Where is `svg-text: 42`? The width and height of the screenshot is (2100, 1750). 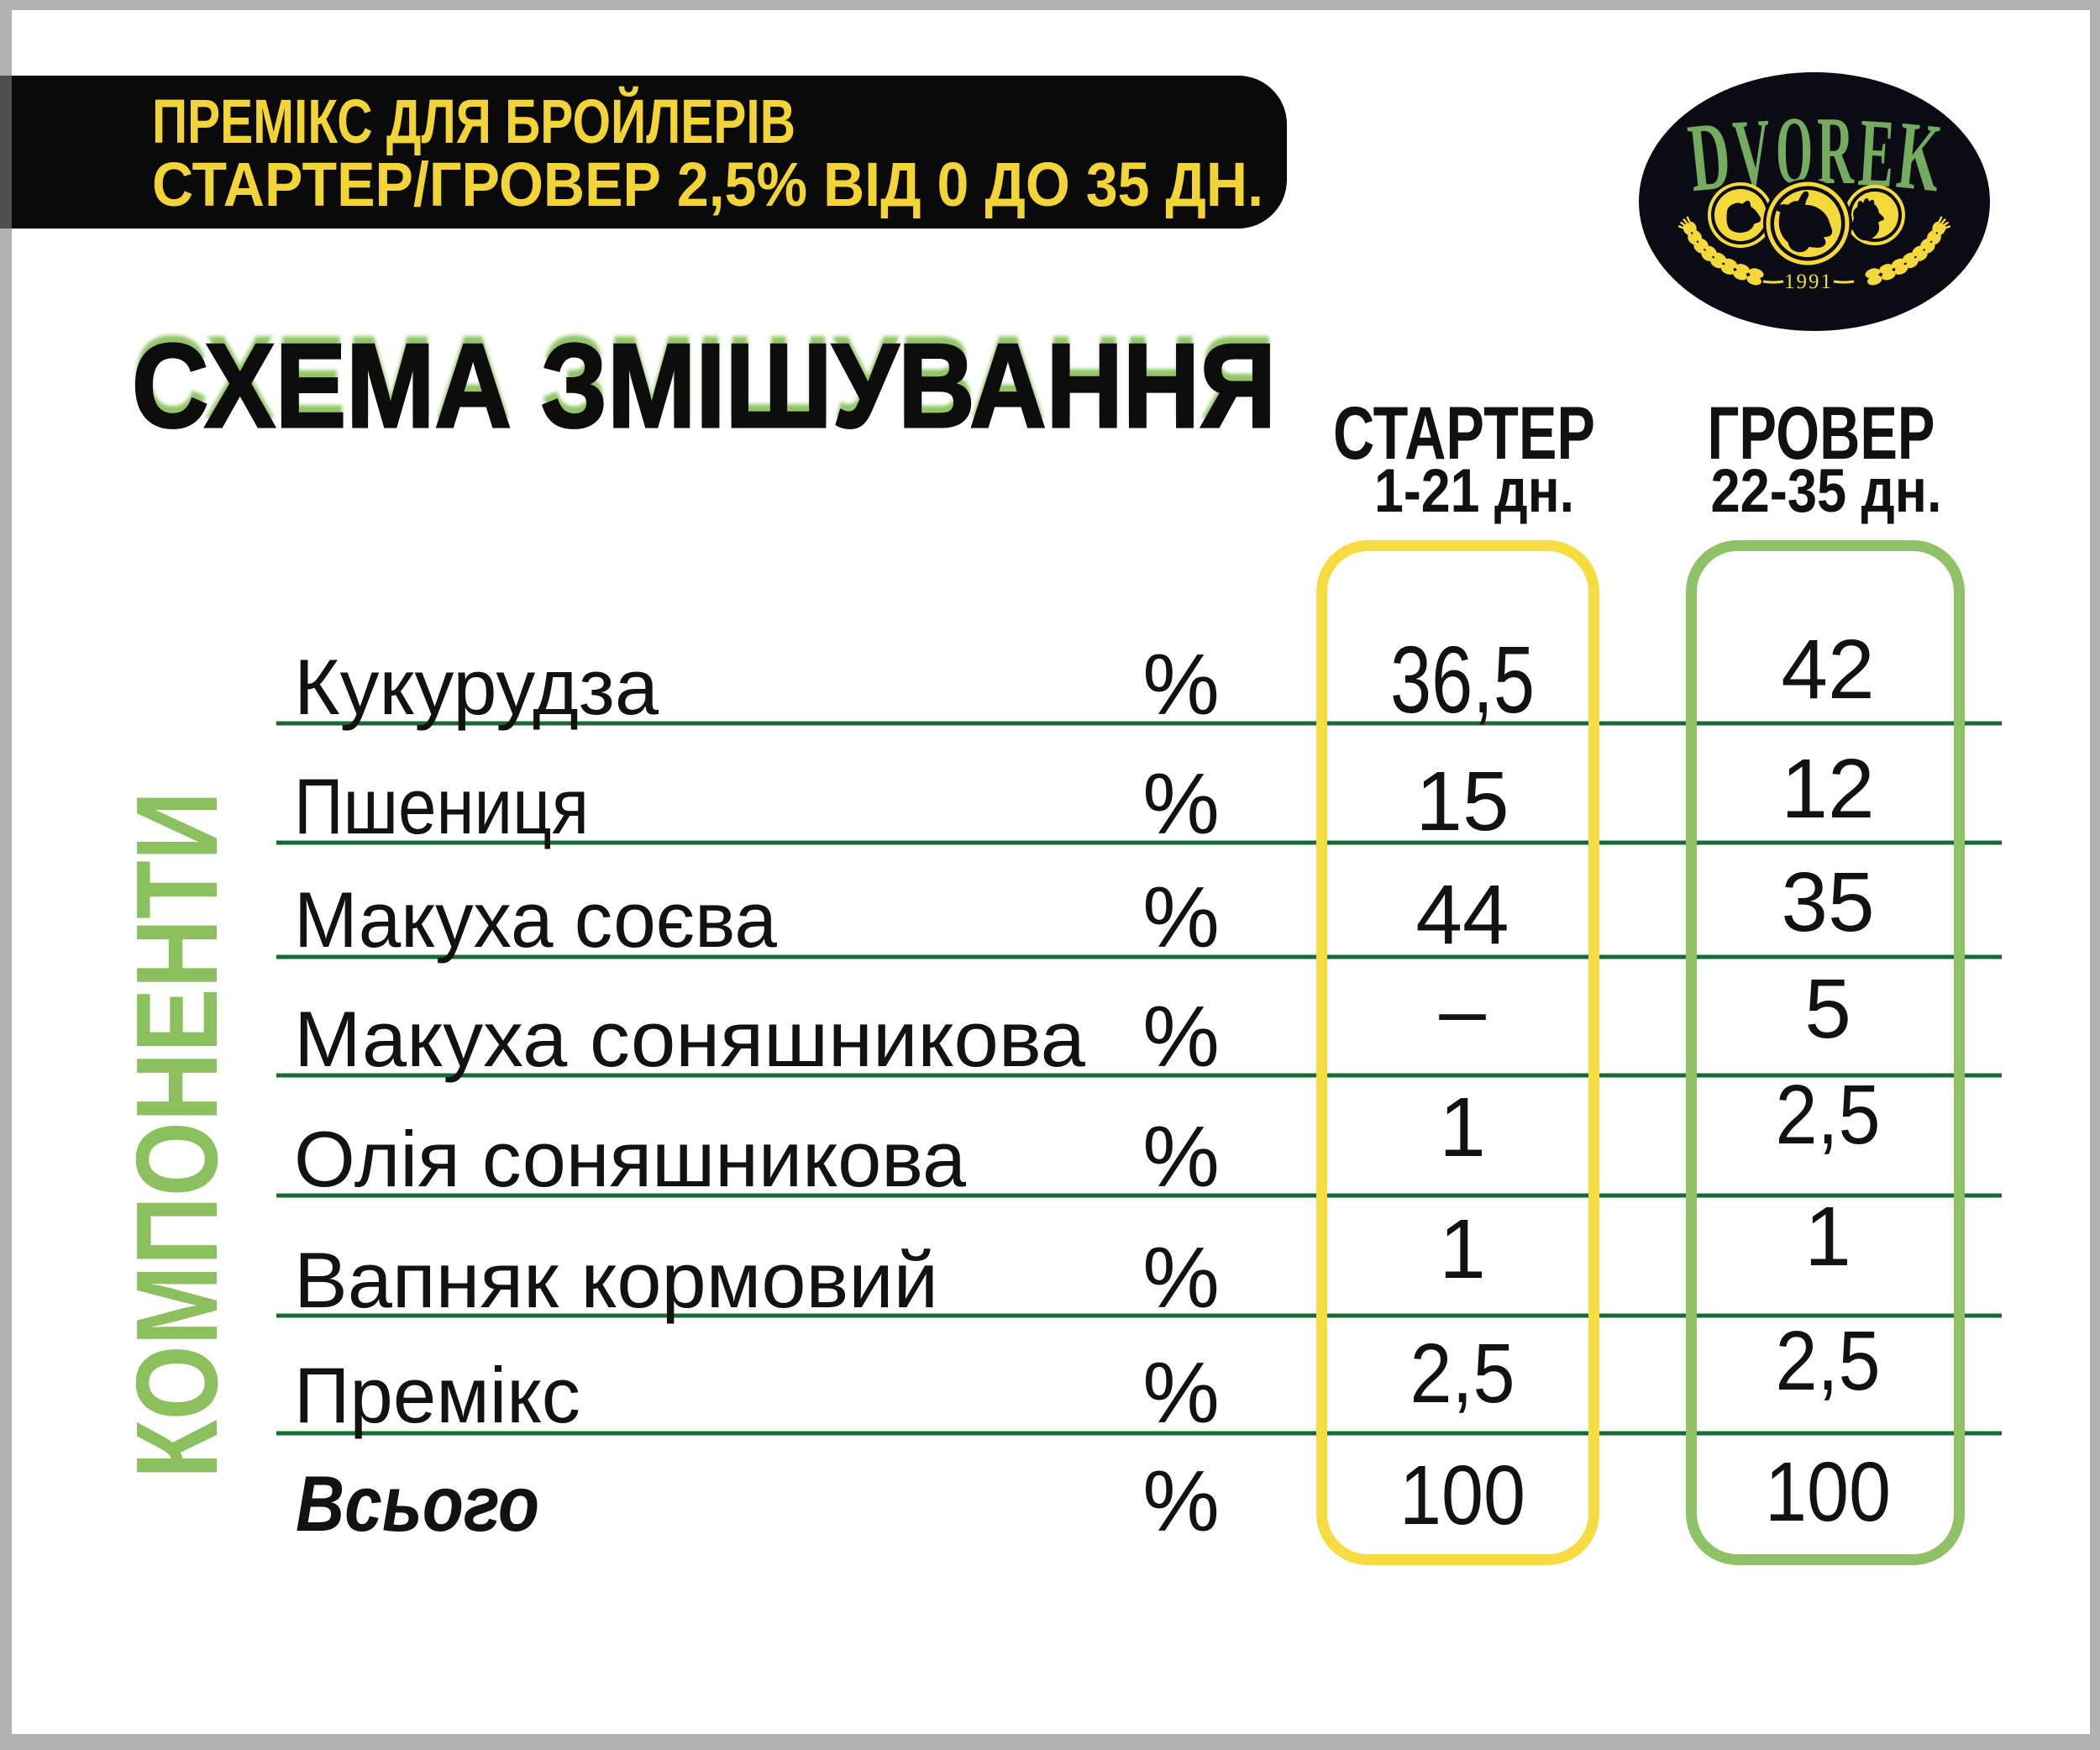 svg-text: 42 is located at coordinates (1827, 670).